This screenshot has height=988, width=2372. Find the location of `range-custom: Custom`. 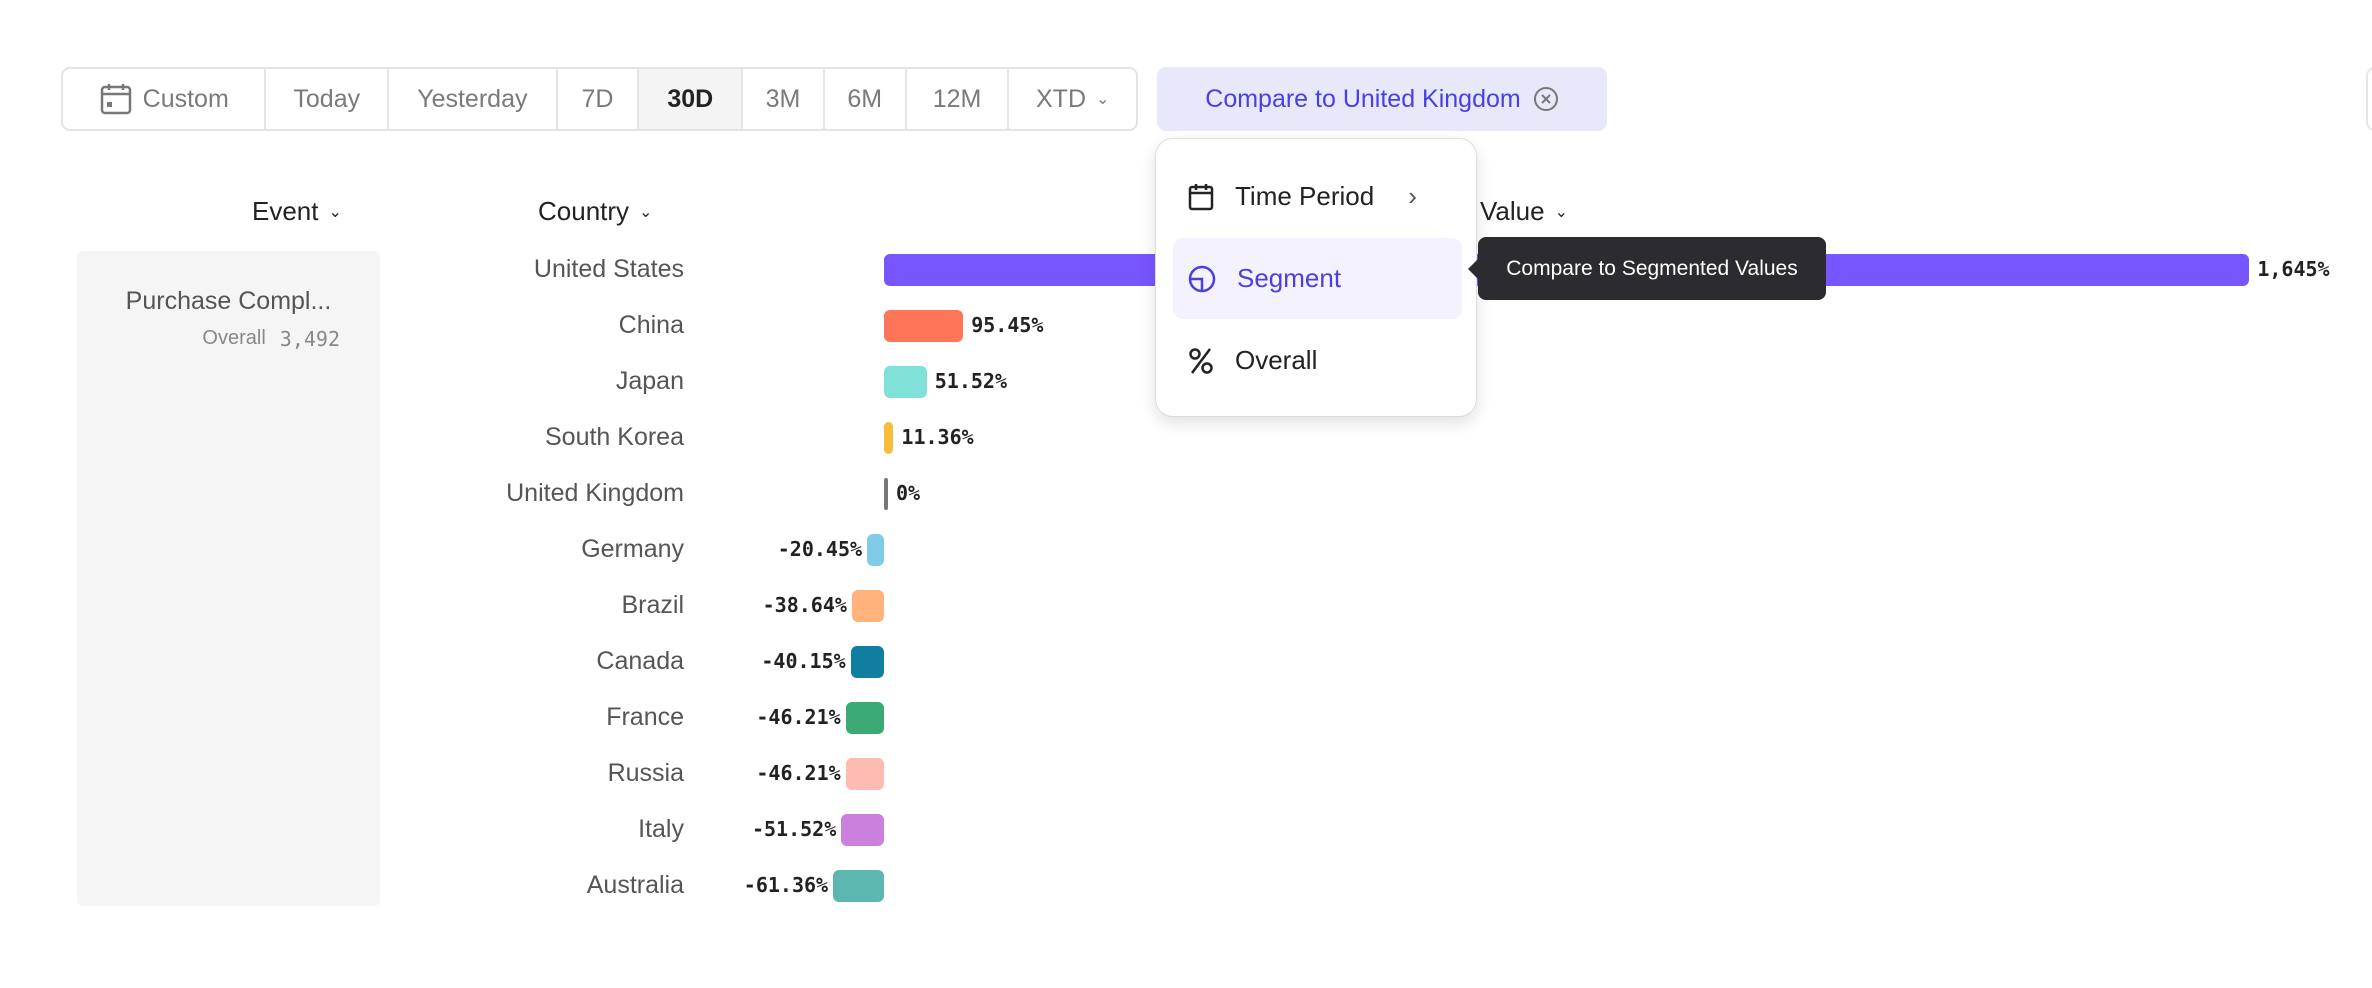

range-custom: Custom is located at coordinates (165, 99).